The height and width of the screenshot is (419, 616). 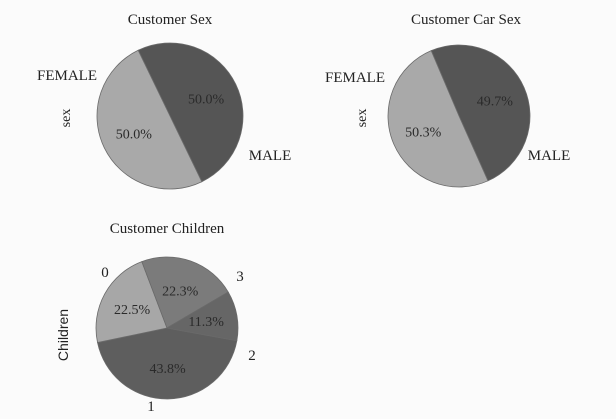 What do you see at coordinates (240, 277) in the screenshot?
I see `slice-category-label: 3` at bounding box center [240, 277].